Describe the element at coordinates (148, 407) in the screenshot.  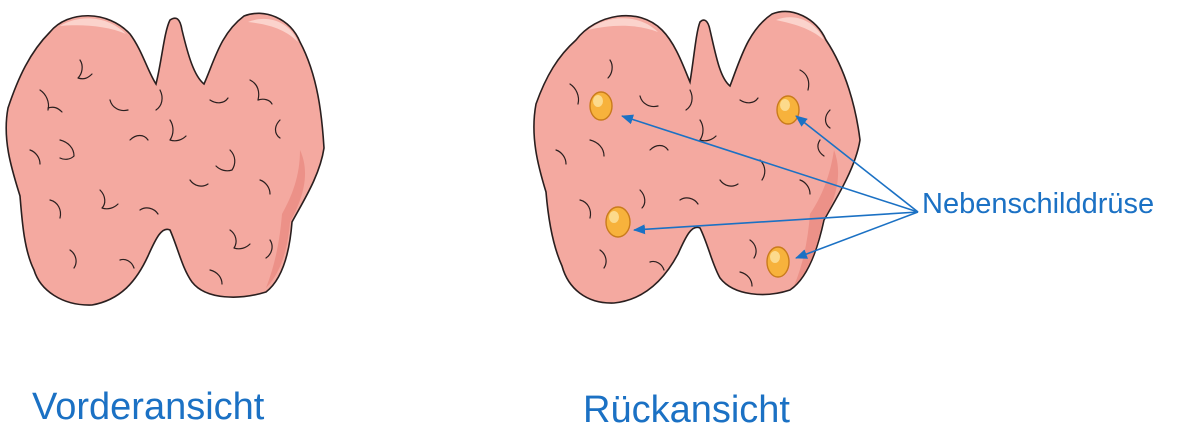
I see `front-view-label: Vorderansicht` at that location.